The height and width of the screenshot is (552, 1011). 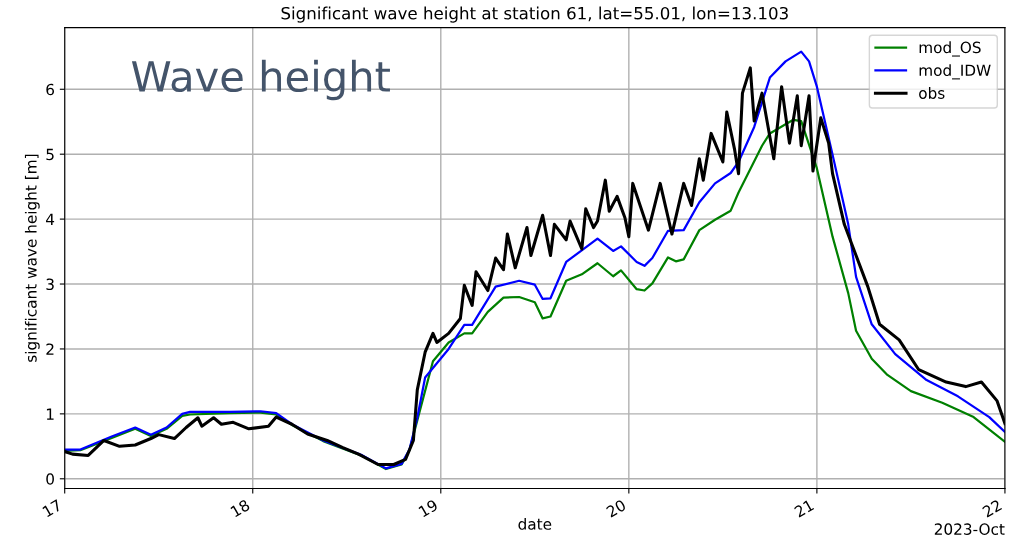 I want to click on x-tick-label: 19, so click(x=428, y=508).